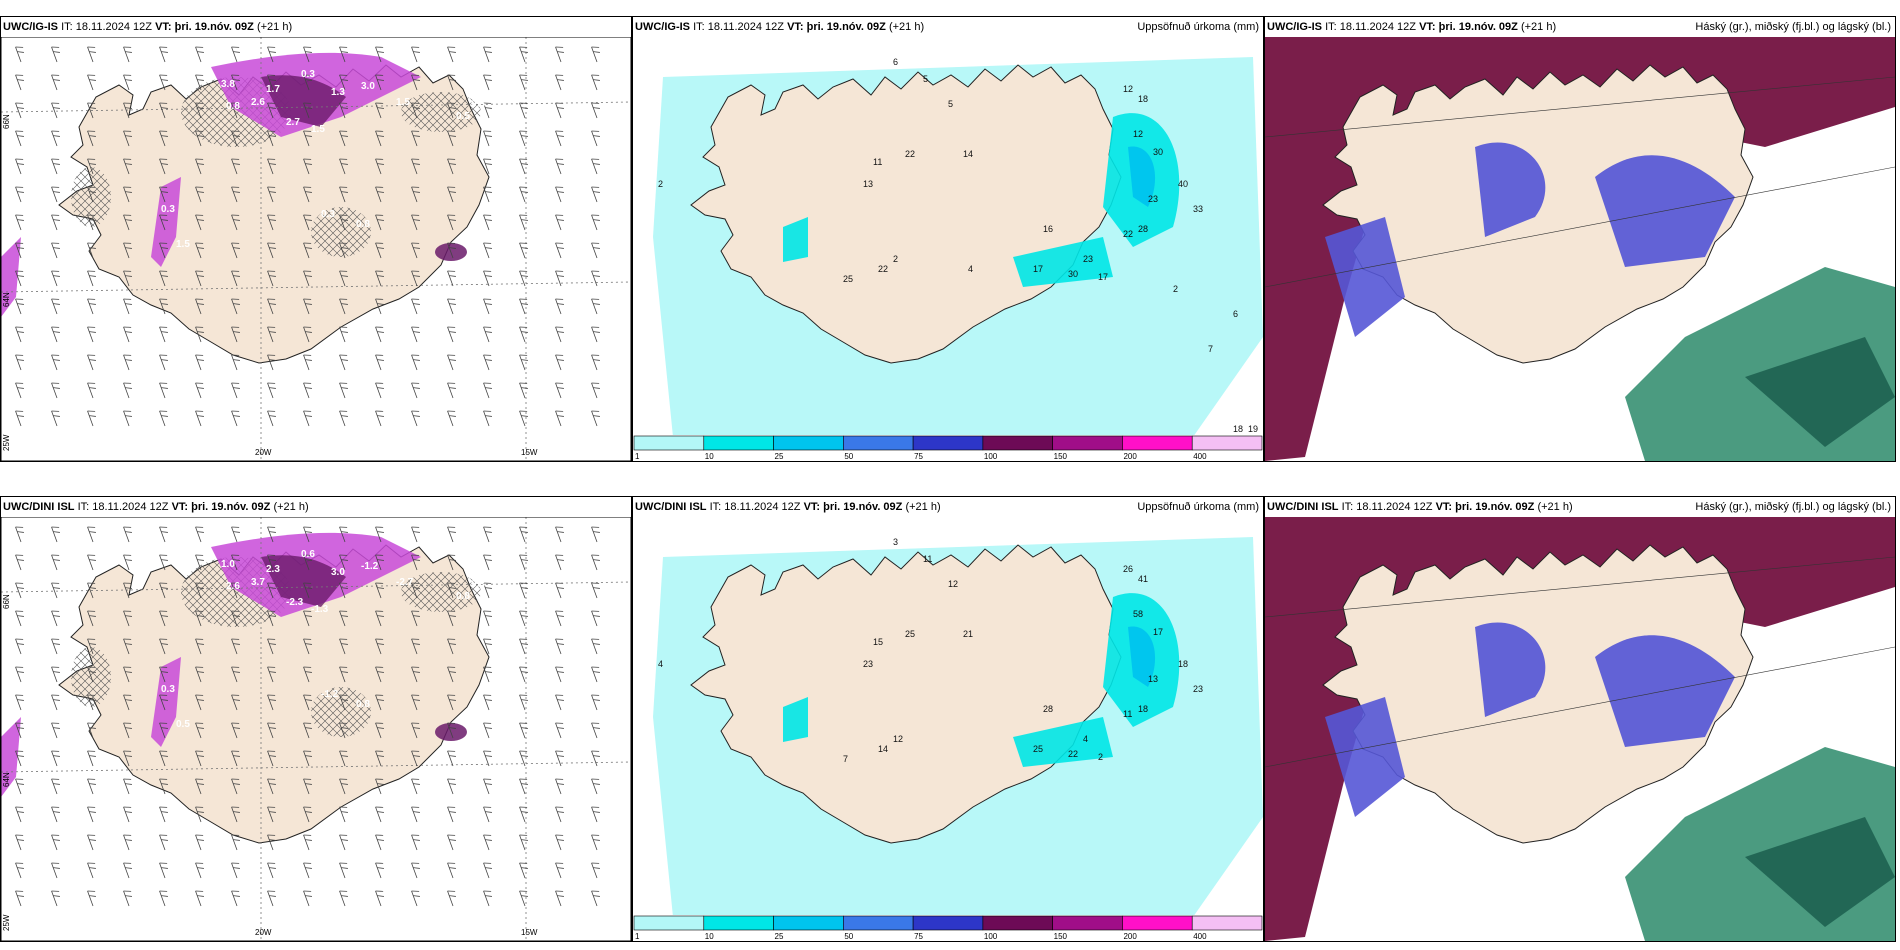  Describe the element at coordinates (1510, 669) in the screenshot. I see `mid-cloud-area` at that location.